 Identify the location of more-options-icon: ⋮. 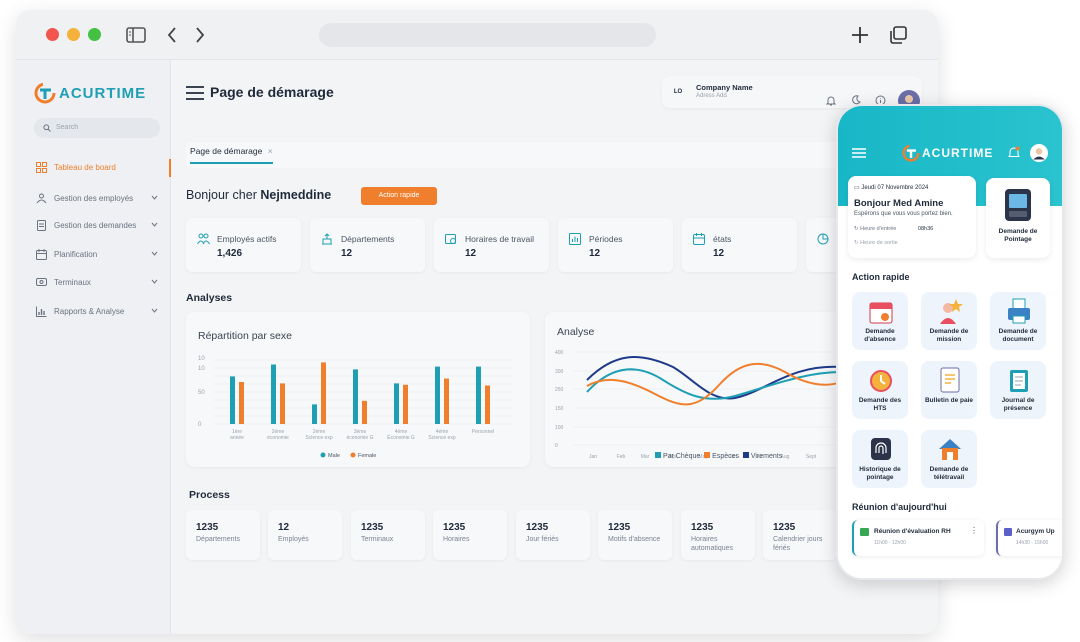
(974, 530).